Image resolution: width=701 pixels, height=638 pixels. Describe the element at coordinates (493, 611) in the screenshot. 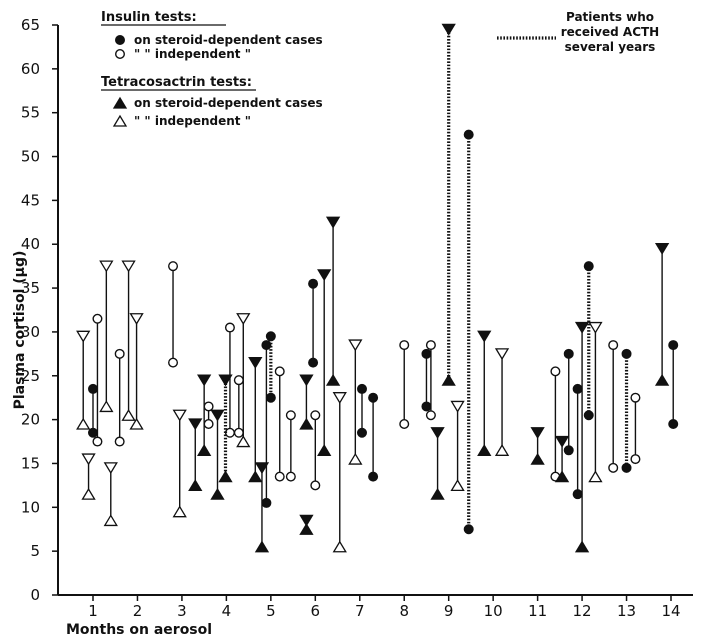

I see `x-tick-label: 10` at that location.